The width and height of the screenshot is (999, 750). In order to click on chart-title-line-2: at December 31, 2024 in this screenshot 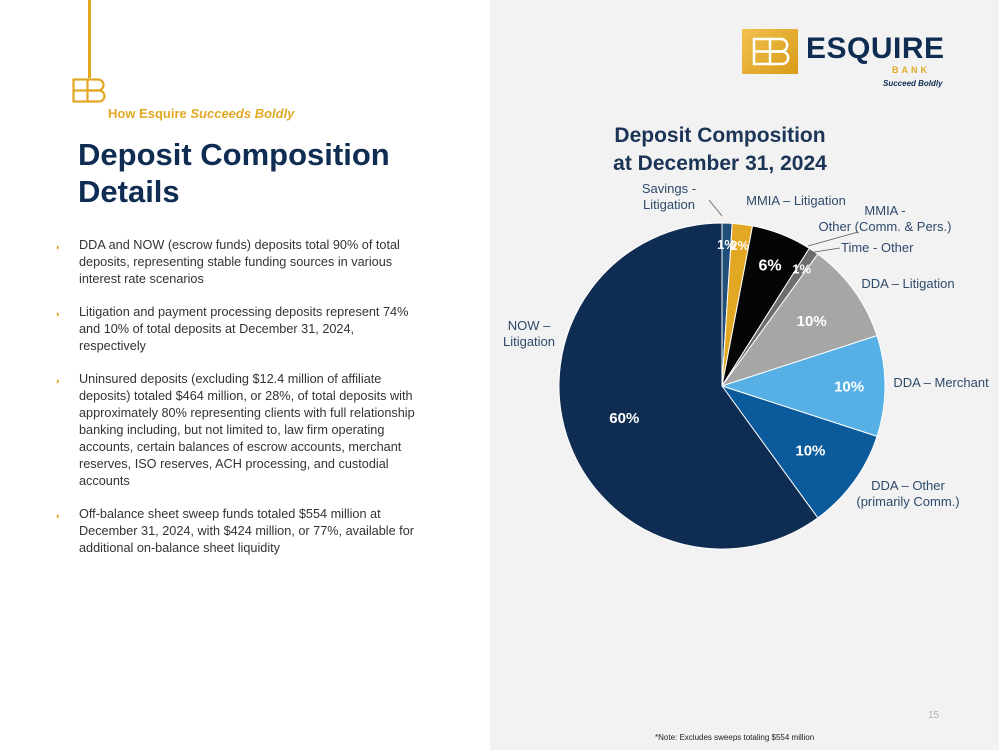, I will do `click(720, 163)`.